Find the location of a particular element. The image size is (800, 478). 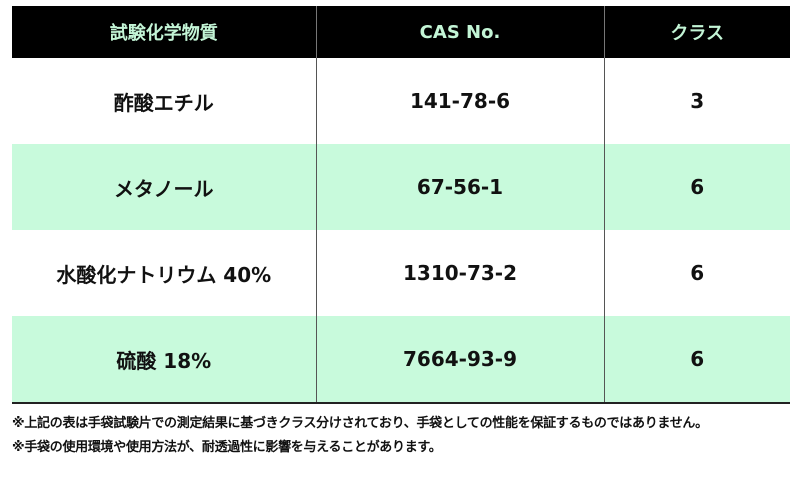

cas-cell: 1310-73-2 is located at coordinates (459, 273).